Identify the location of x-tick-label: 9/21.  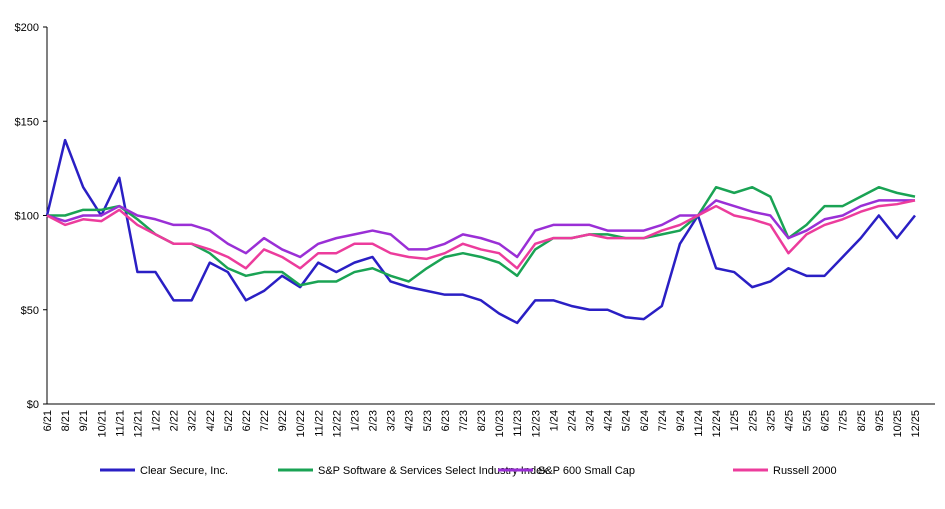
(84, 420).